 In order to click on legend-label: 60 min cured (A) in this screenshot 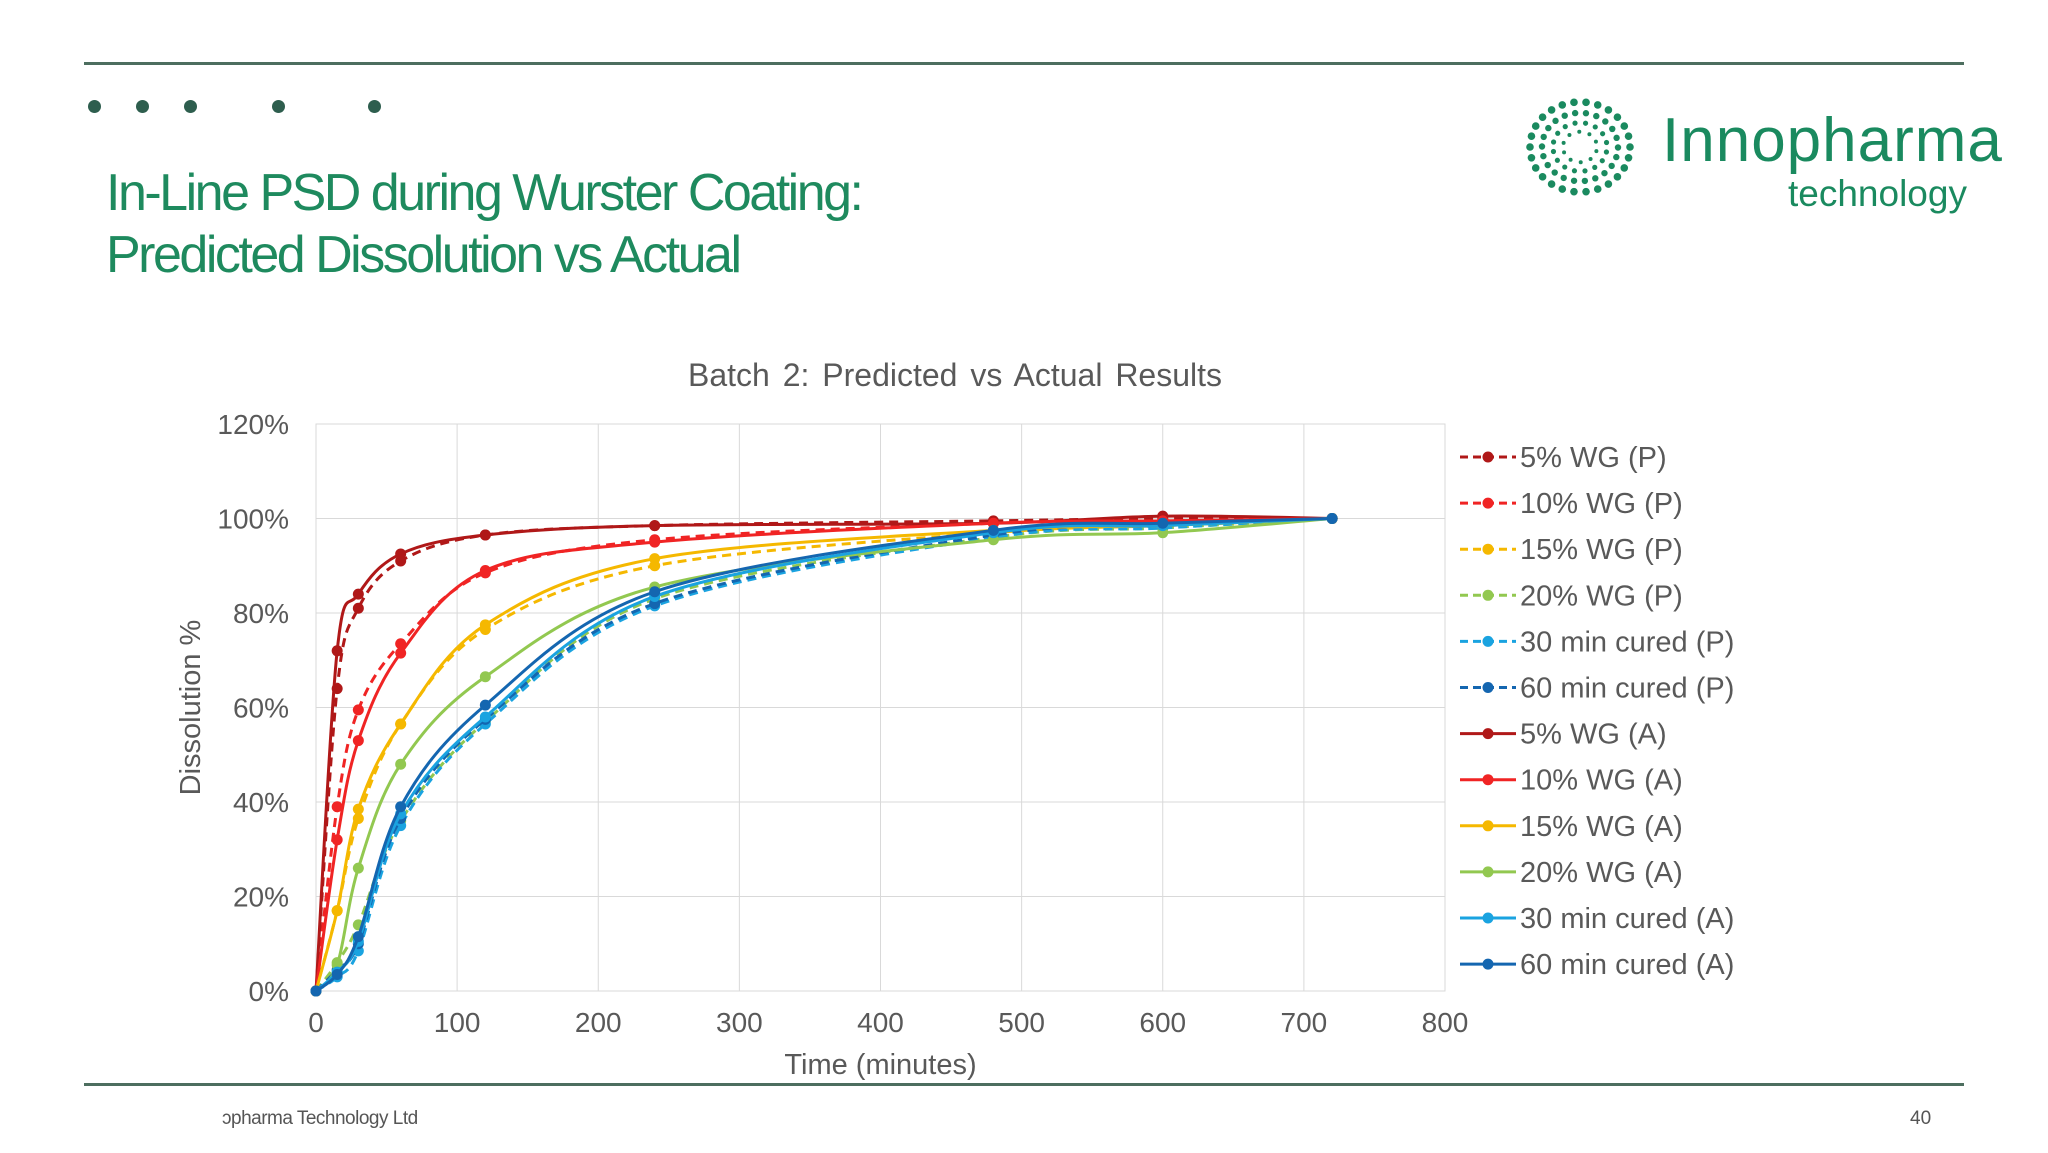, I will do `click(1627, 965)`.